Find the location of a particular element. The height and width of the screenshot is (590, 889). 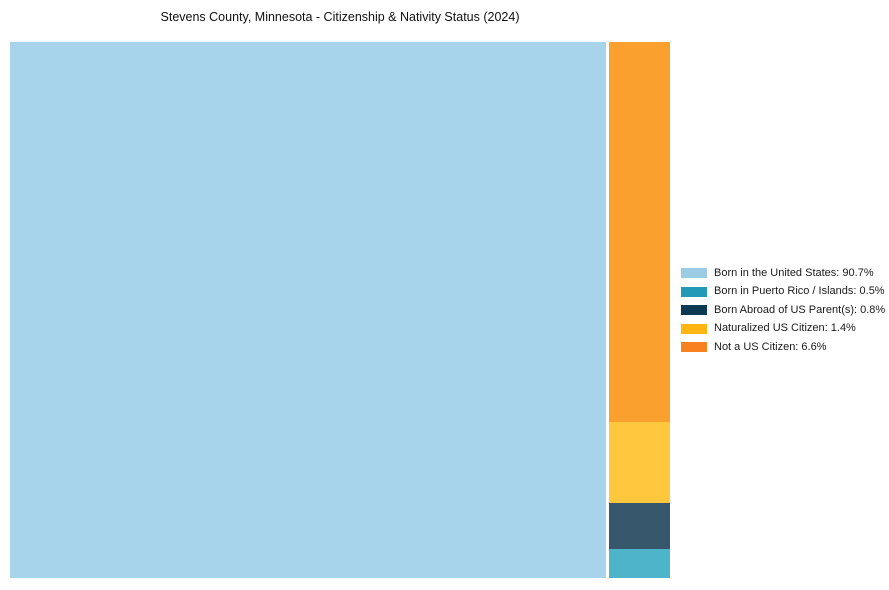

legend-label: Naturalized US Citizen: 1.4% is located at coordinates (785, 328).